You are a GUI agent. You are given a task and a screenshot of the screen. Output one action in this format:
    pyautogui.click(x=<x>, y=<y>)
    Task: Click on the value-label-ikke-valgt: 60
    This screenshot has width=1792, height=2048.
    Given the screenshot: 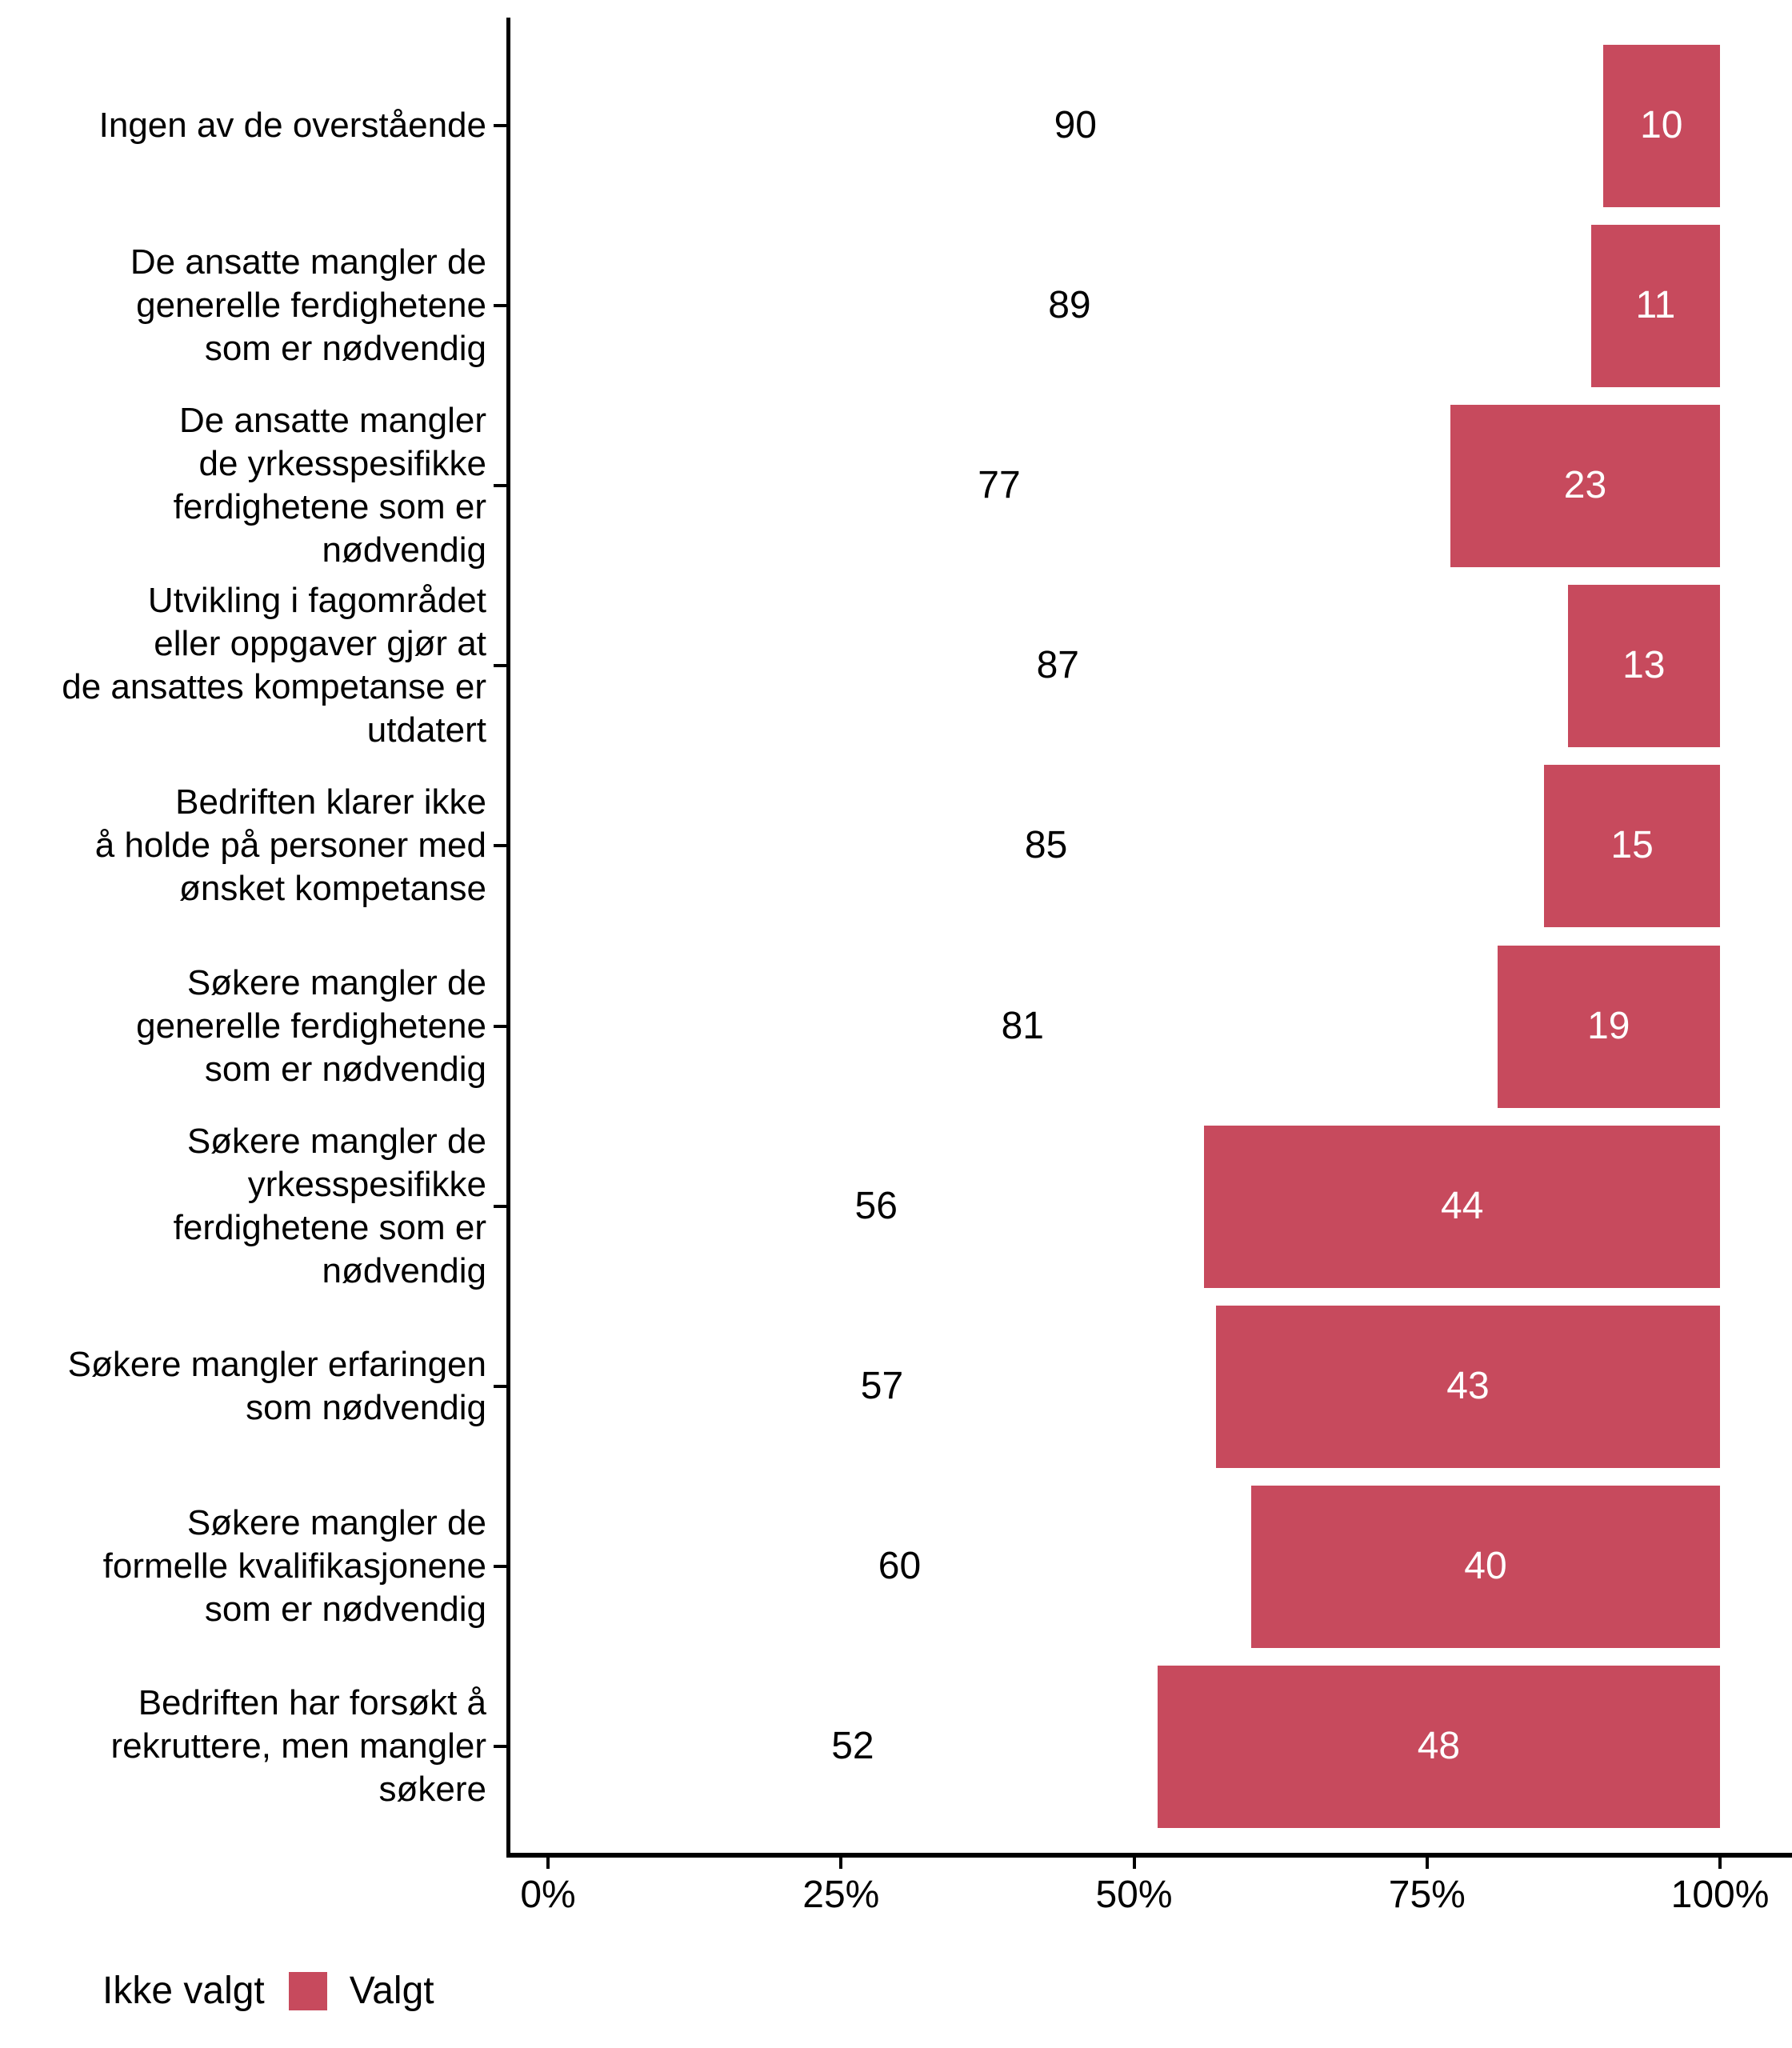 What is the action you would take?
    pyautogui.click(x=900, y=1566)
    